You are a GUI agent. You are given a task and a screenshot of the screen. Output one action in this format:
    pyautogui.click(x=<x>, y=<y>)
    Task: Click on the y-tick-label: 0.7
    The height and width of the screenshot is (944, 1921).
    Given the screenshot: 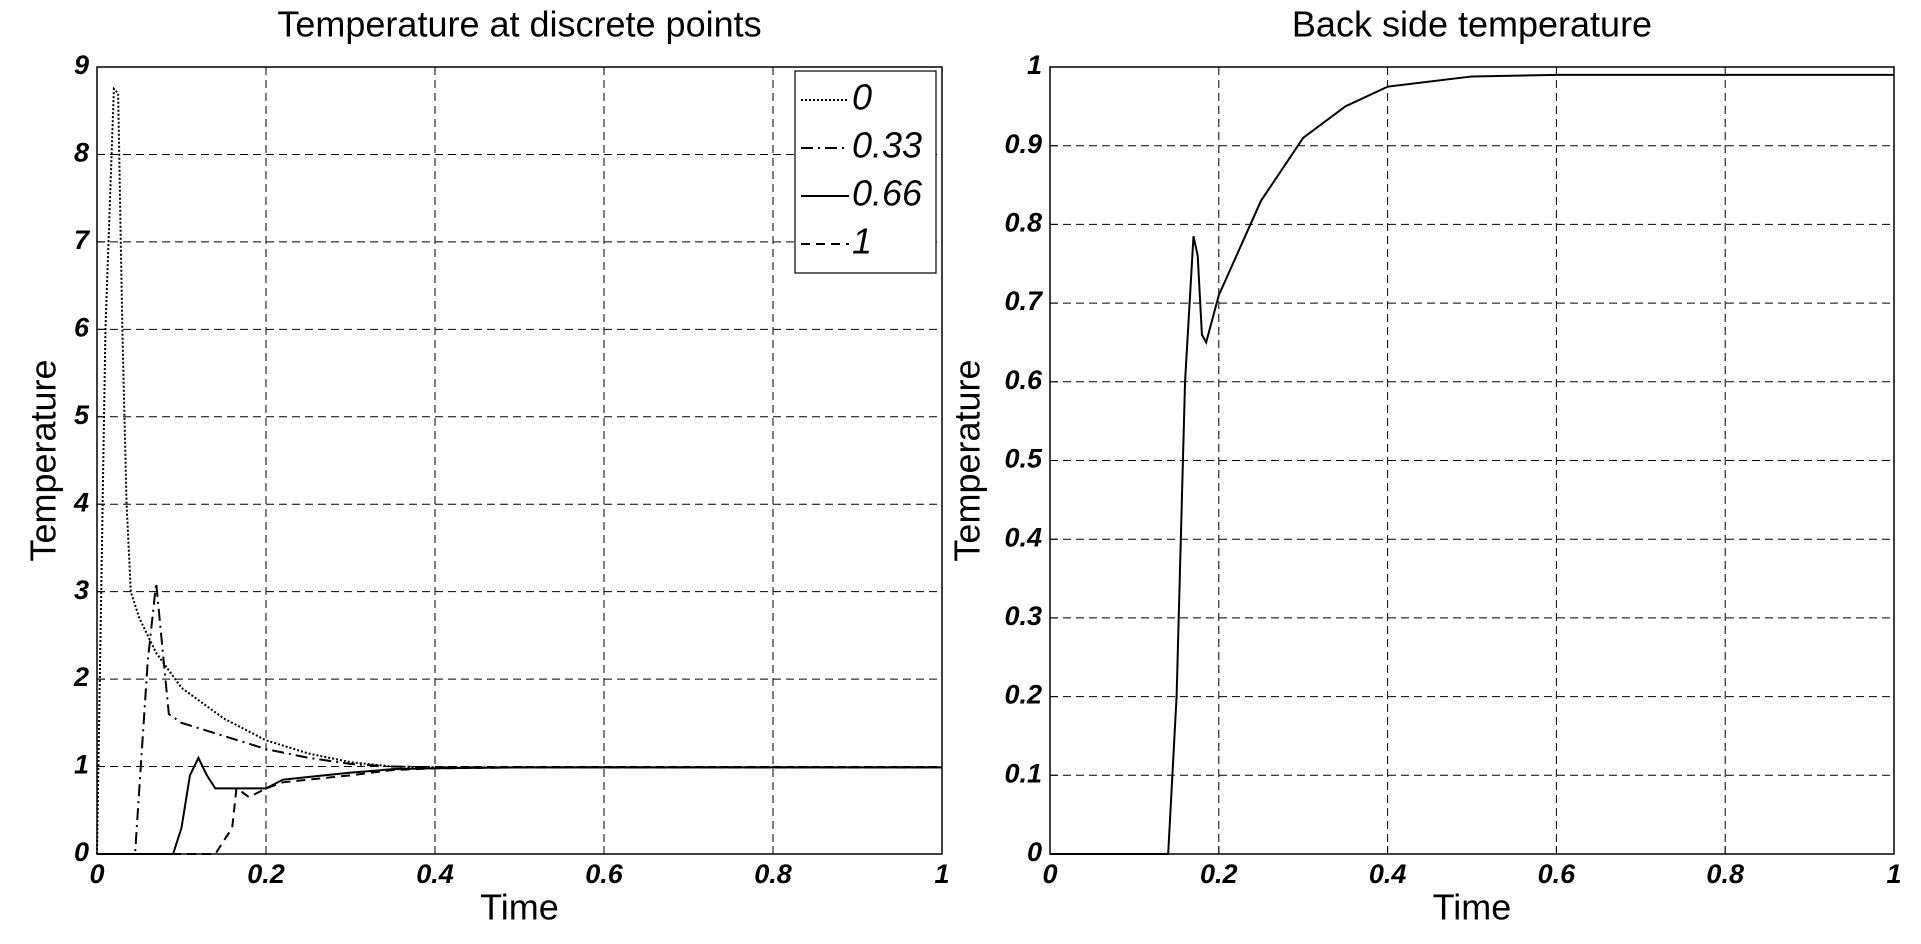 What is the action you would take?
    pyautogui.click(x=1024, y=301)
    